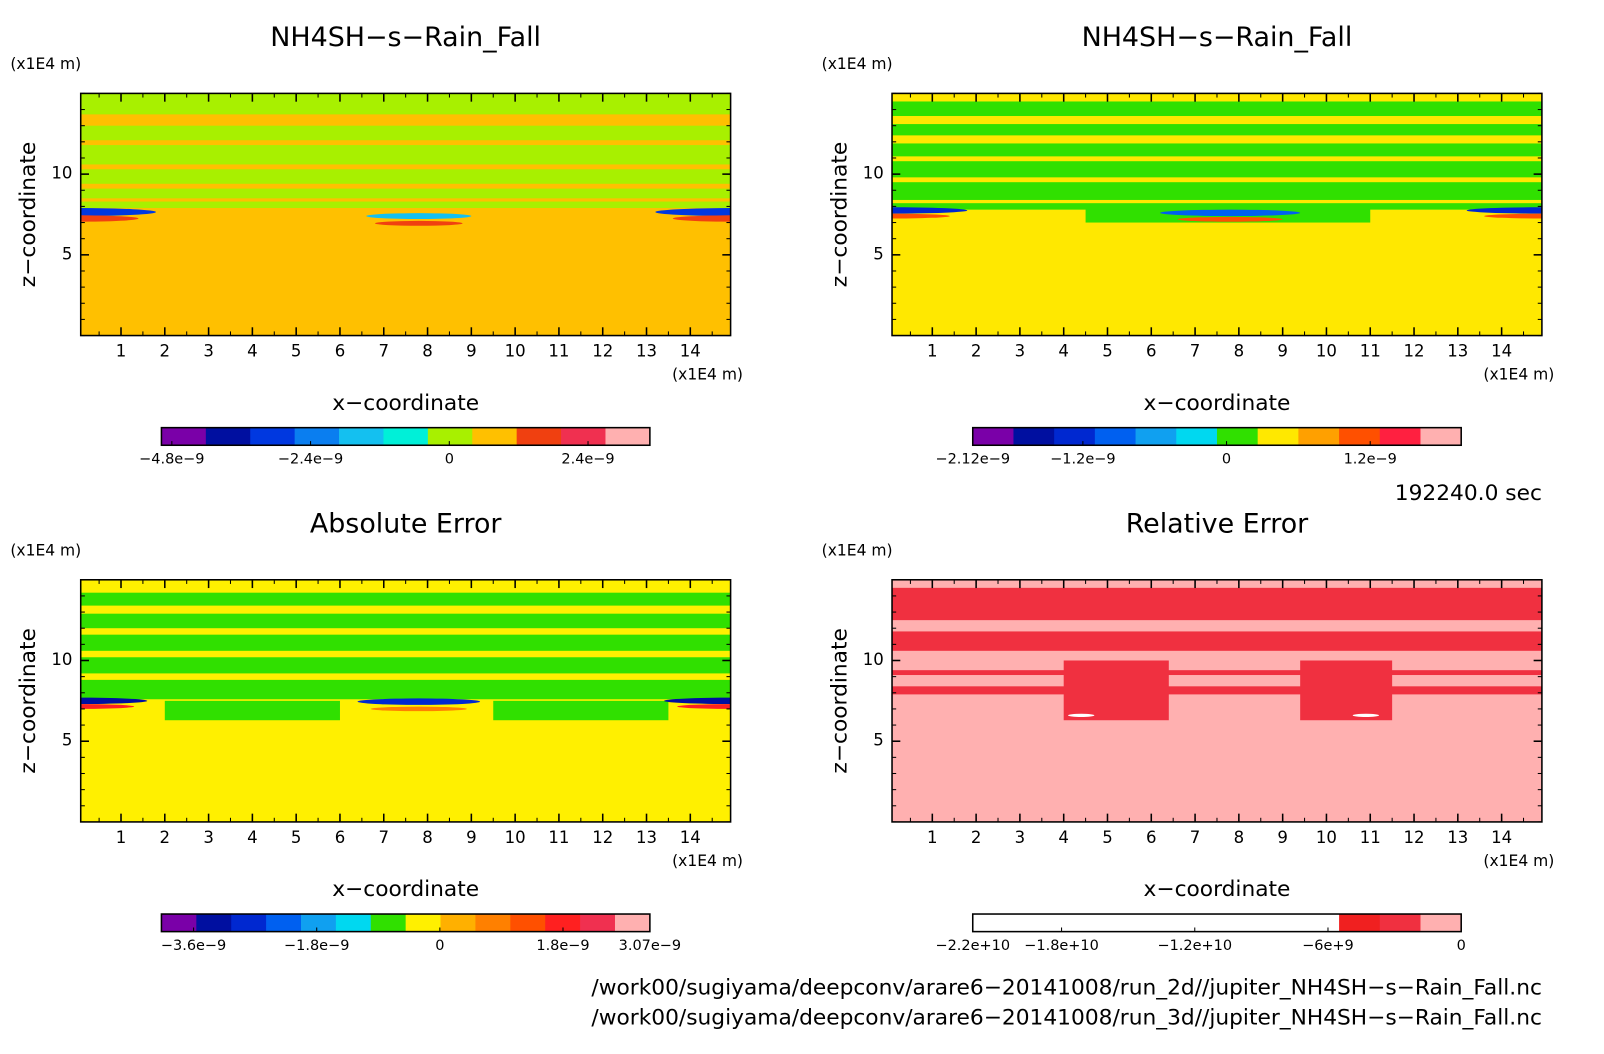 The width and height of the screenshot is (1604, 1054). Describe the element at coordinates (310, 460) in the screenshot. I see `colorbar-tick-label: −2.4e−9` at that location.